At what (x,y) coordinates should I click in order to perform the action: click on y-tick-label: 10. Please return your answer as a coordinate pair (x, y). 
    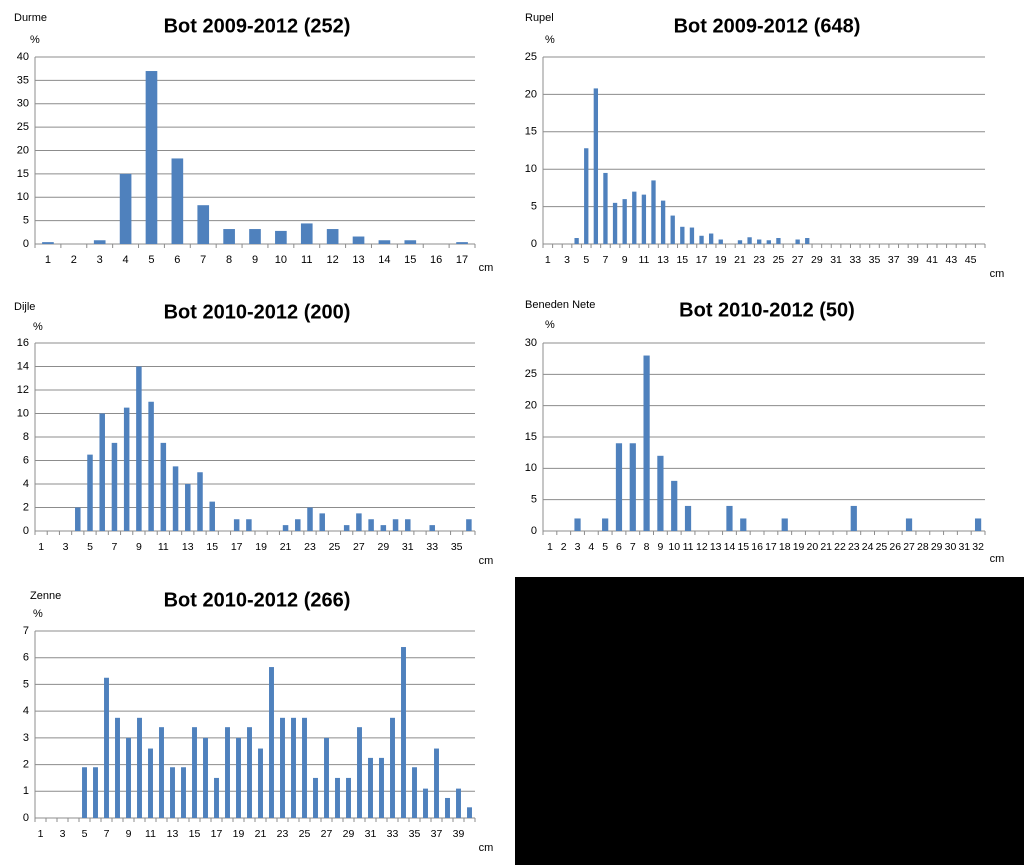
    Looking at the image, I should click on (531, 169).